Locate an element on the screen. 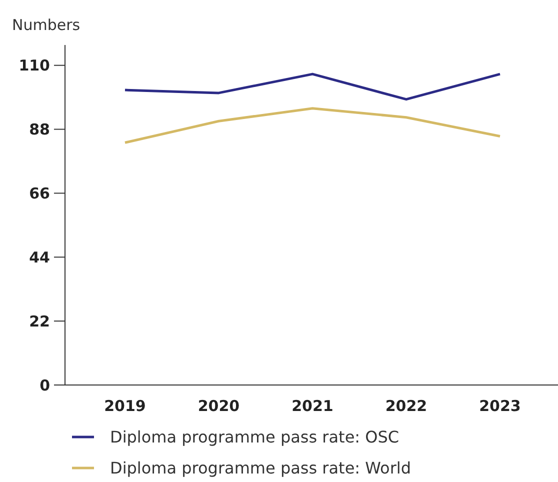 The image size is (558, 482). x-tick-label: 2020 is located at coordinates (219, 406).